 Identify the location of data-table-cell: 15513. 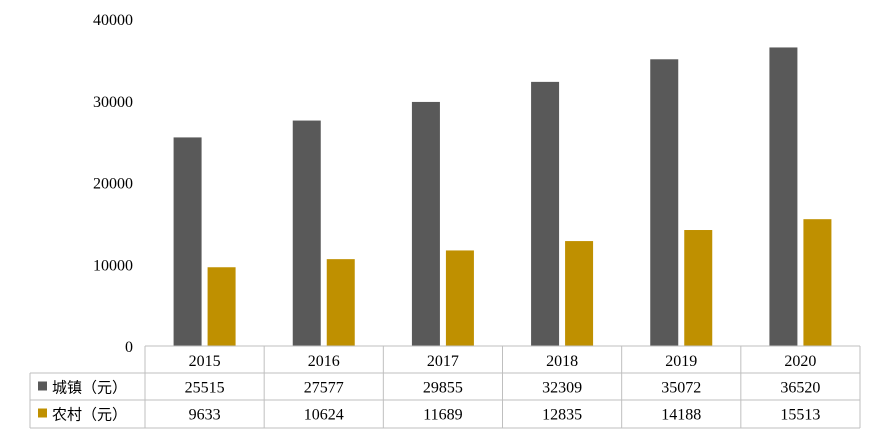
(800, 415).